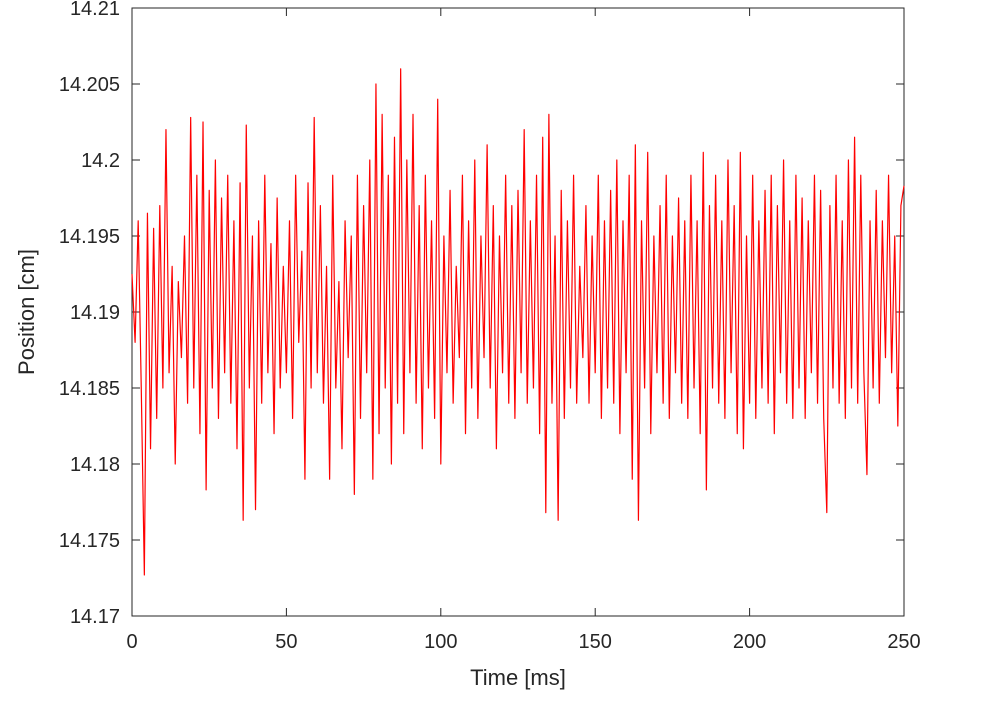 Image resolution: width=1000 pixels, height=701 pixels. Describe the element at coordinates (749, 642) in the screenshot. I see `x-tick-label: 200` at that location.